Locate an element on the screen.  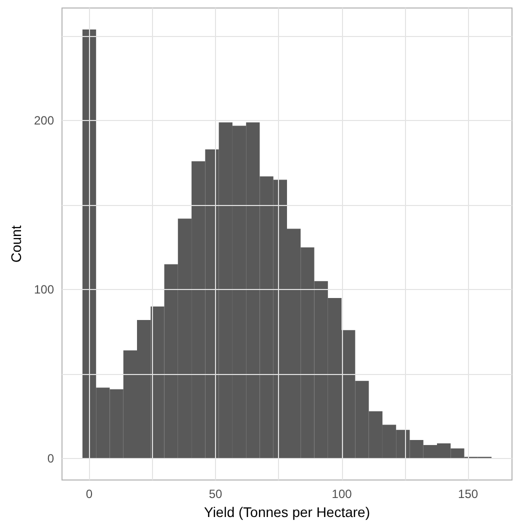
y-tick-label: 100 is located at coordinates (44, 289).